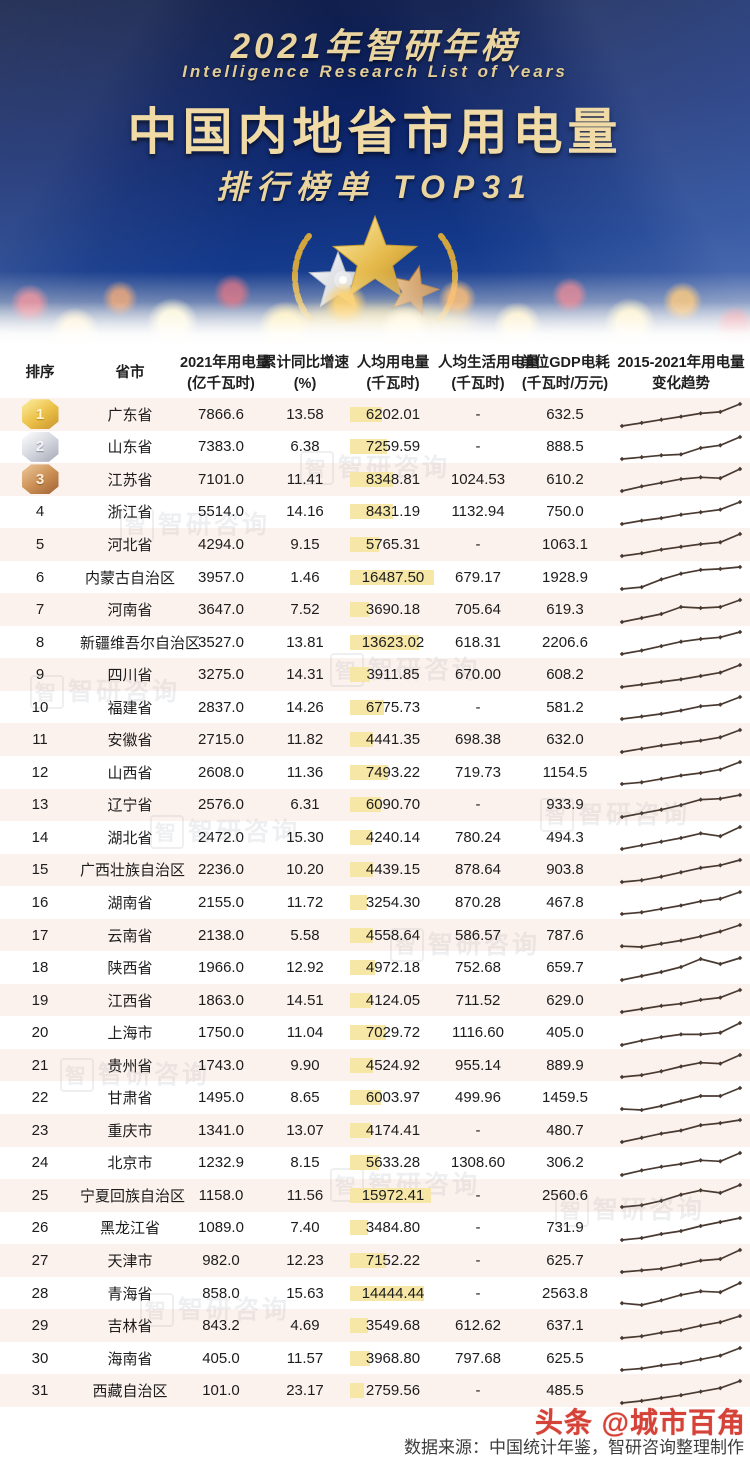 The height and width of the screenshot is (1463, 750). I want to click on gdp-intensity-cell-value: 637.1, so click(565, 1326).